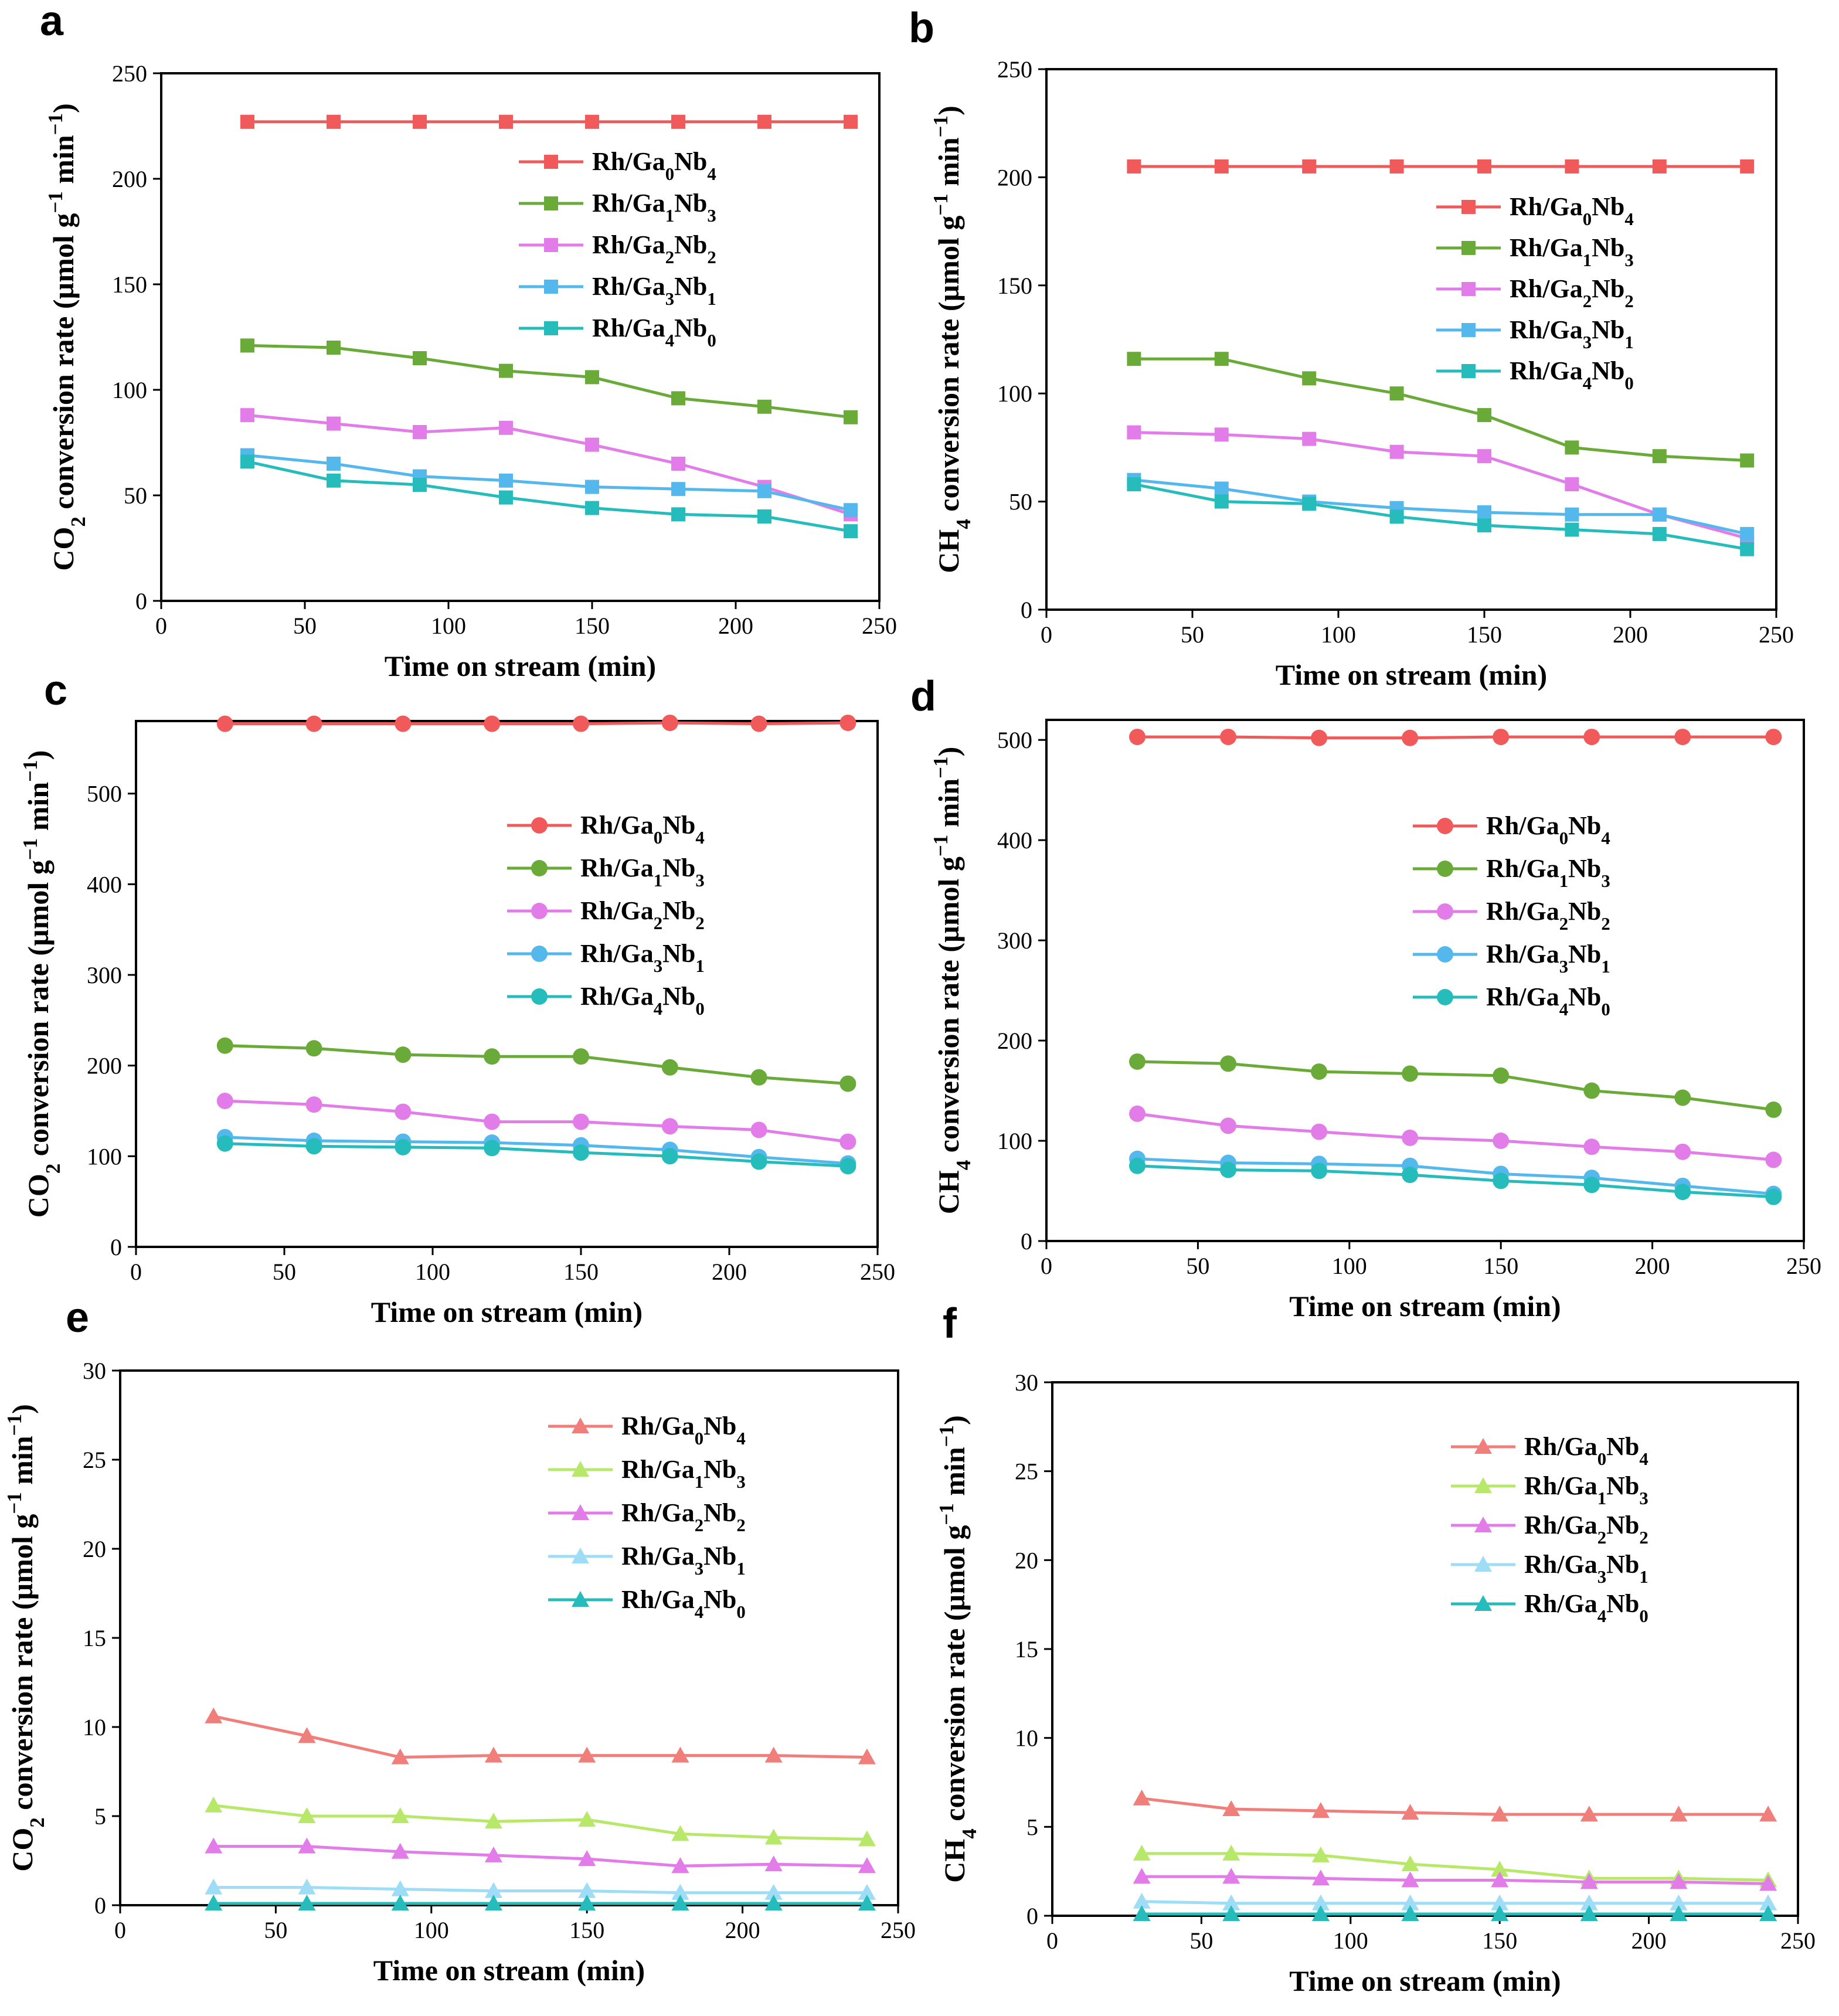 The width and height of the screenshot is (1839, 2016). I want to click on y-axis-title: CO2 conversion rate (µmol g−1 min−1), so click(67, 337).